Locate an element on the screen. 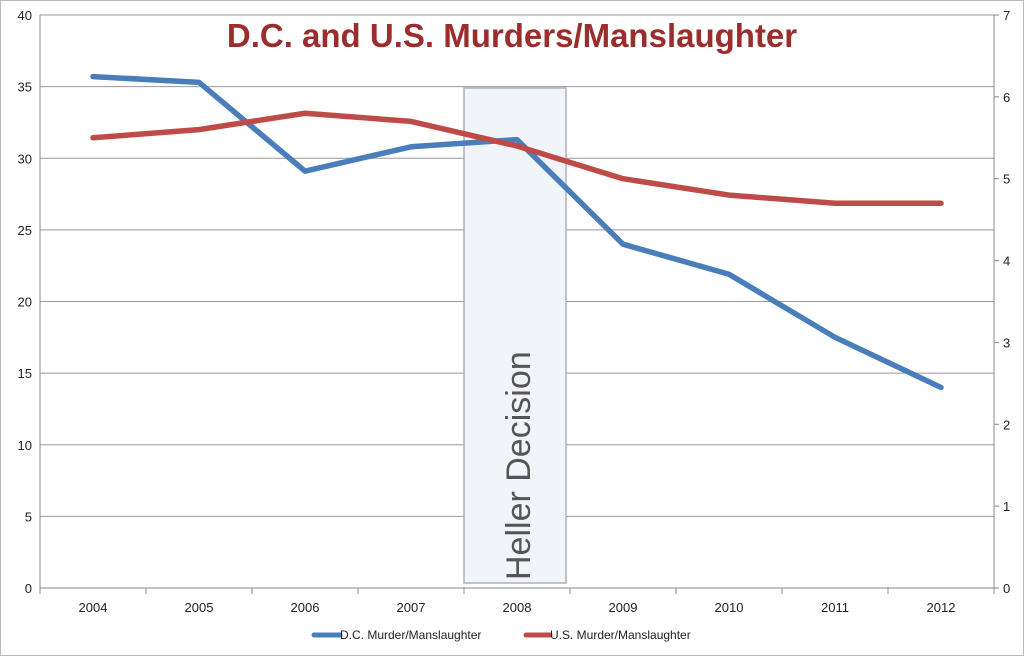 The height and width of the screenshot is (656, 1024). y-left-tick-label: 30 is located at coordinates (25, 158).